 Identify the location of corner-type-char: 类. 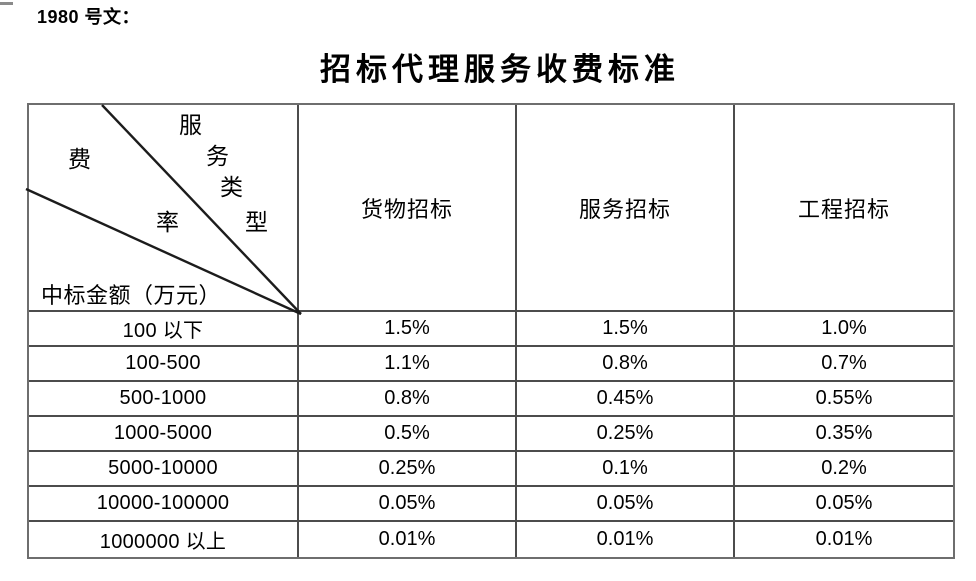
(231, 187).